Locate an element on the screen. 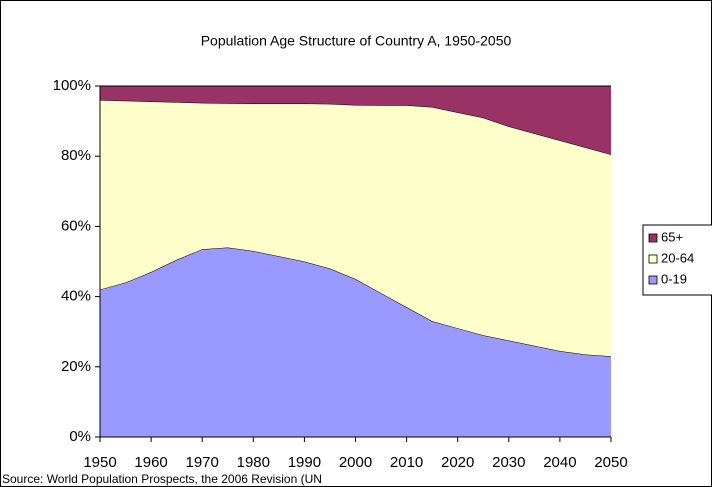  x-tick-label: 2040 is located at coordinates (559, 462).